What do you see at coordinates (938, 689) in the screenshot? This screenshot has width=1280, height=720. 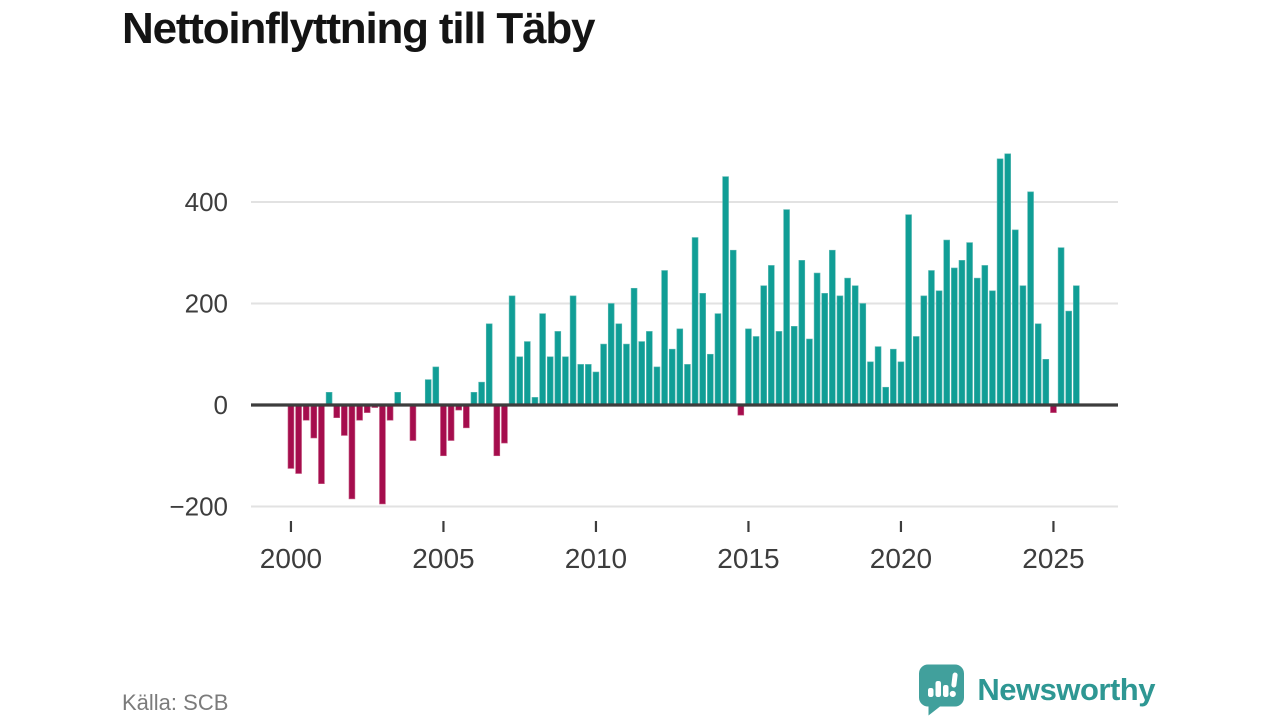 I see `logo-bar-tall` at bounding box center [938, 689].